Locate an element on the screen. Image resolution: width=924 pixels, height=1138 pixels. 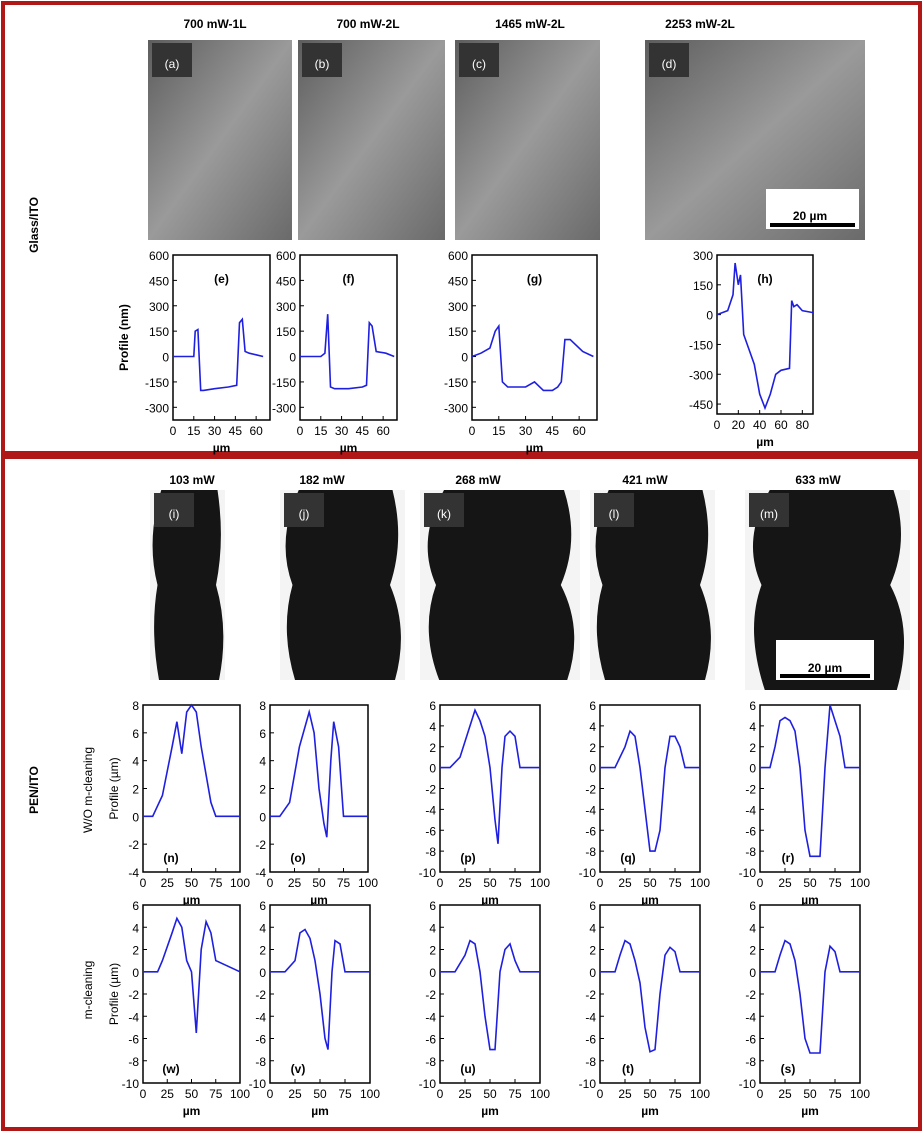
image-title: 268 mW is located at coordinates (478, 480).